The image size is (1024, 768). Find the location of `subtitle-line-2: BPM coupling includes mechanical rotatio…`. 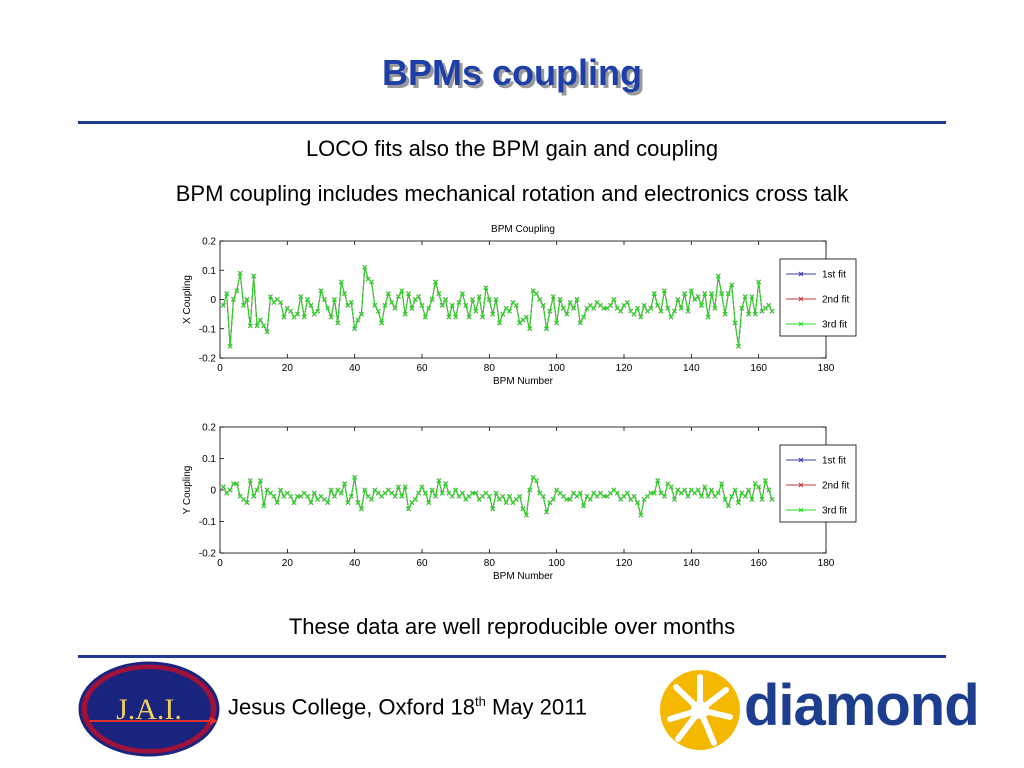

subtitle-line-2: BPM coupling includes mechanical rotatio… is located at coordinates (512, 193).